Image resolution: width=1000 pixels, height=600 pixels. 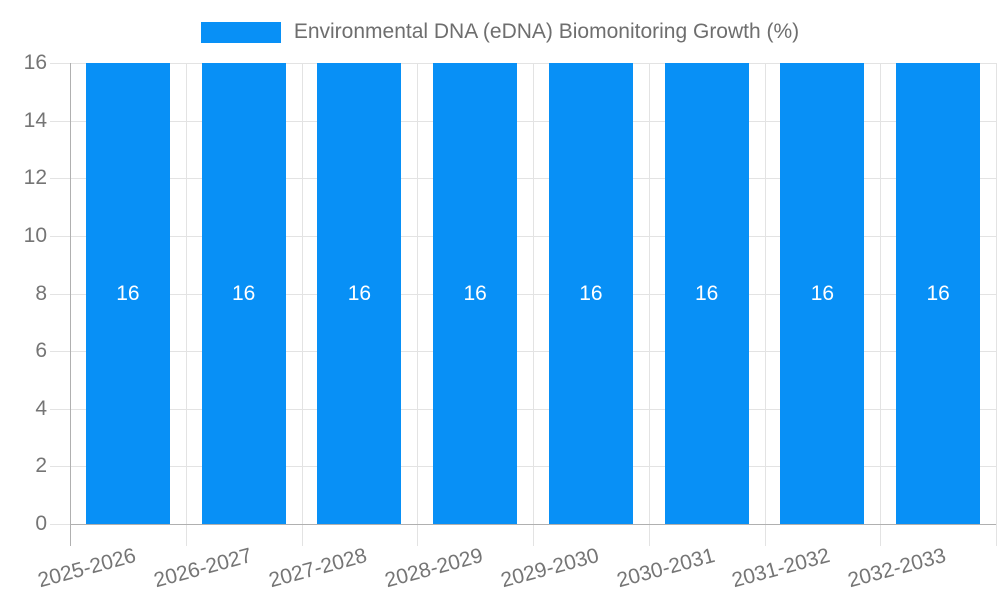 What do you see at coordinates (41, 293) in the screenshot?
I see `y-axis-tick-label: 8` at bounding box center [41, 293].